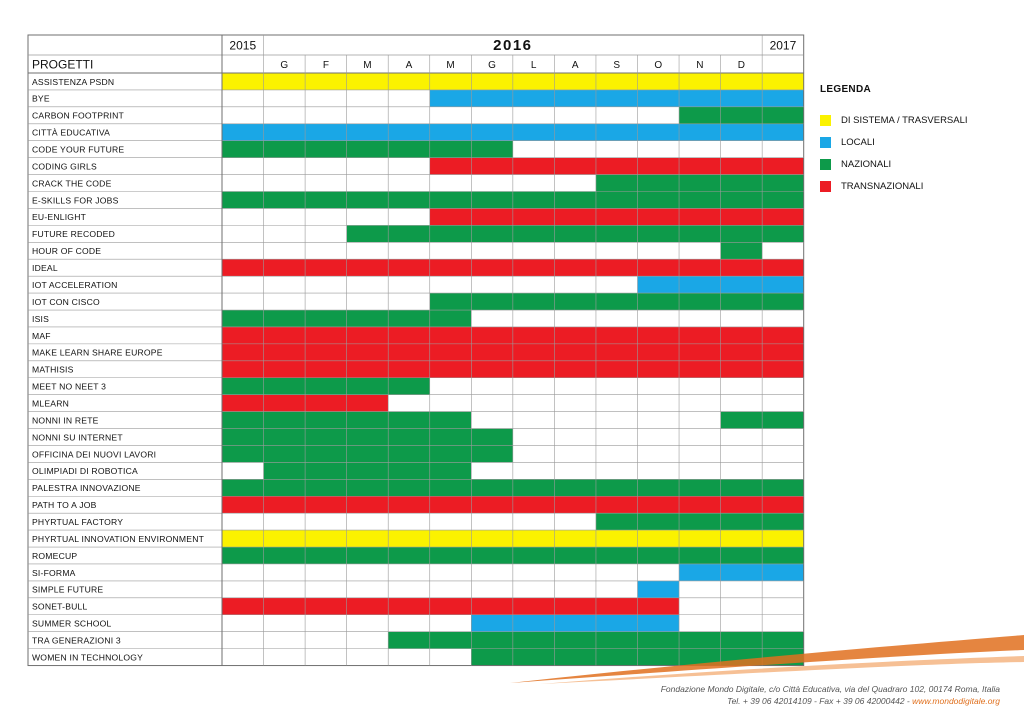 Image resolution: width=1024 pixels, height=724 pixels. What do you see at coordinates (71, 133) in the screenshot?
I see `project-name: CITTÀ EDUCATIVA` at bounding box center [71, 133].